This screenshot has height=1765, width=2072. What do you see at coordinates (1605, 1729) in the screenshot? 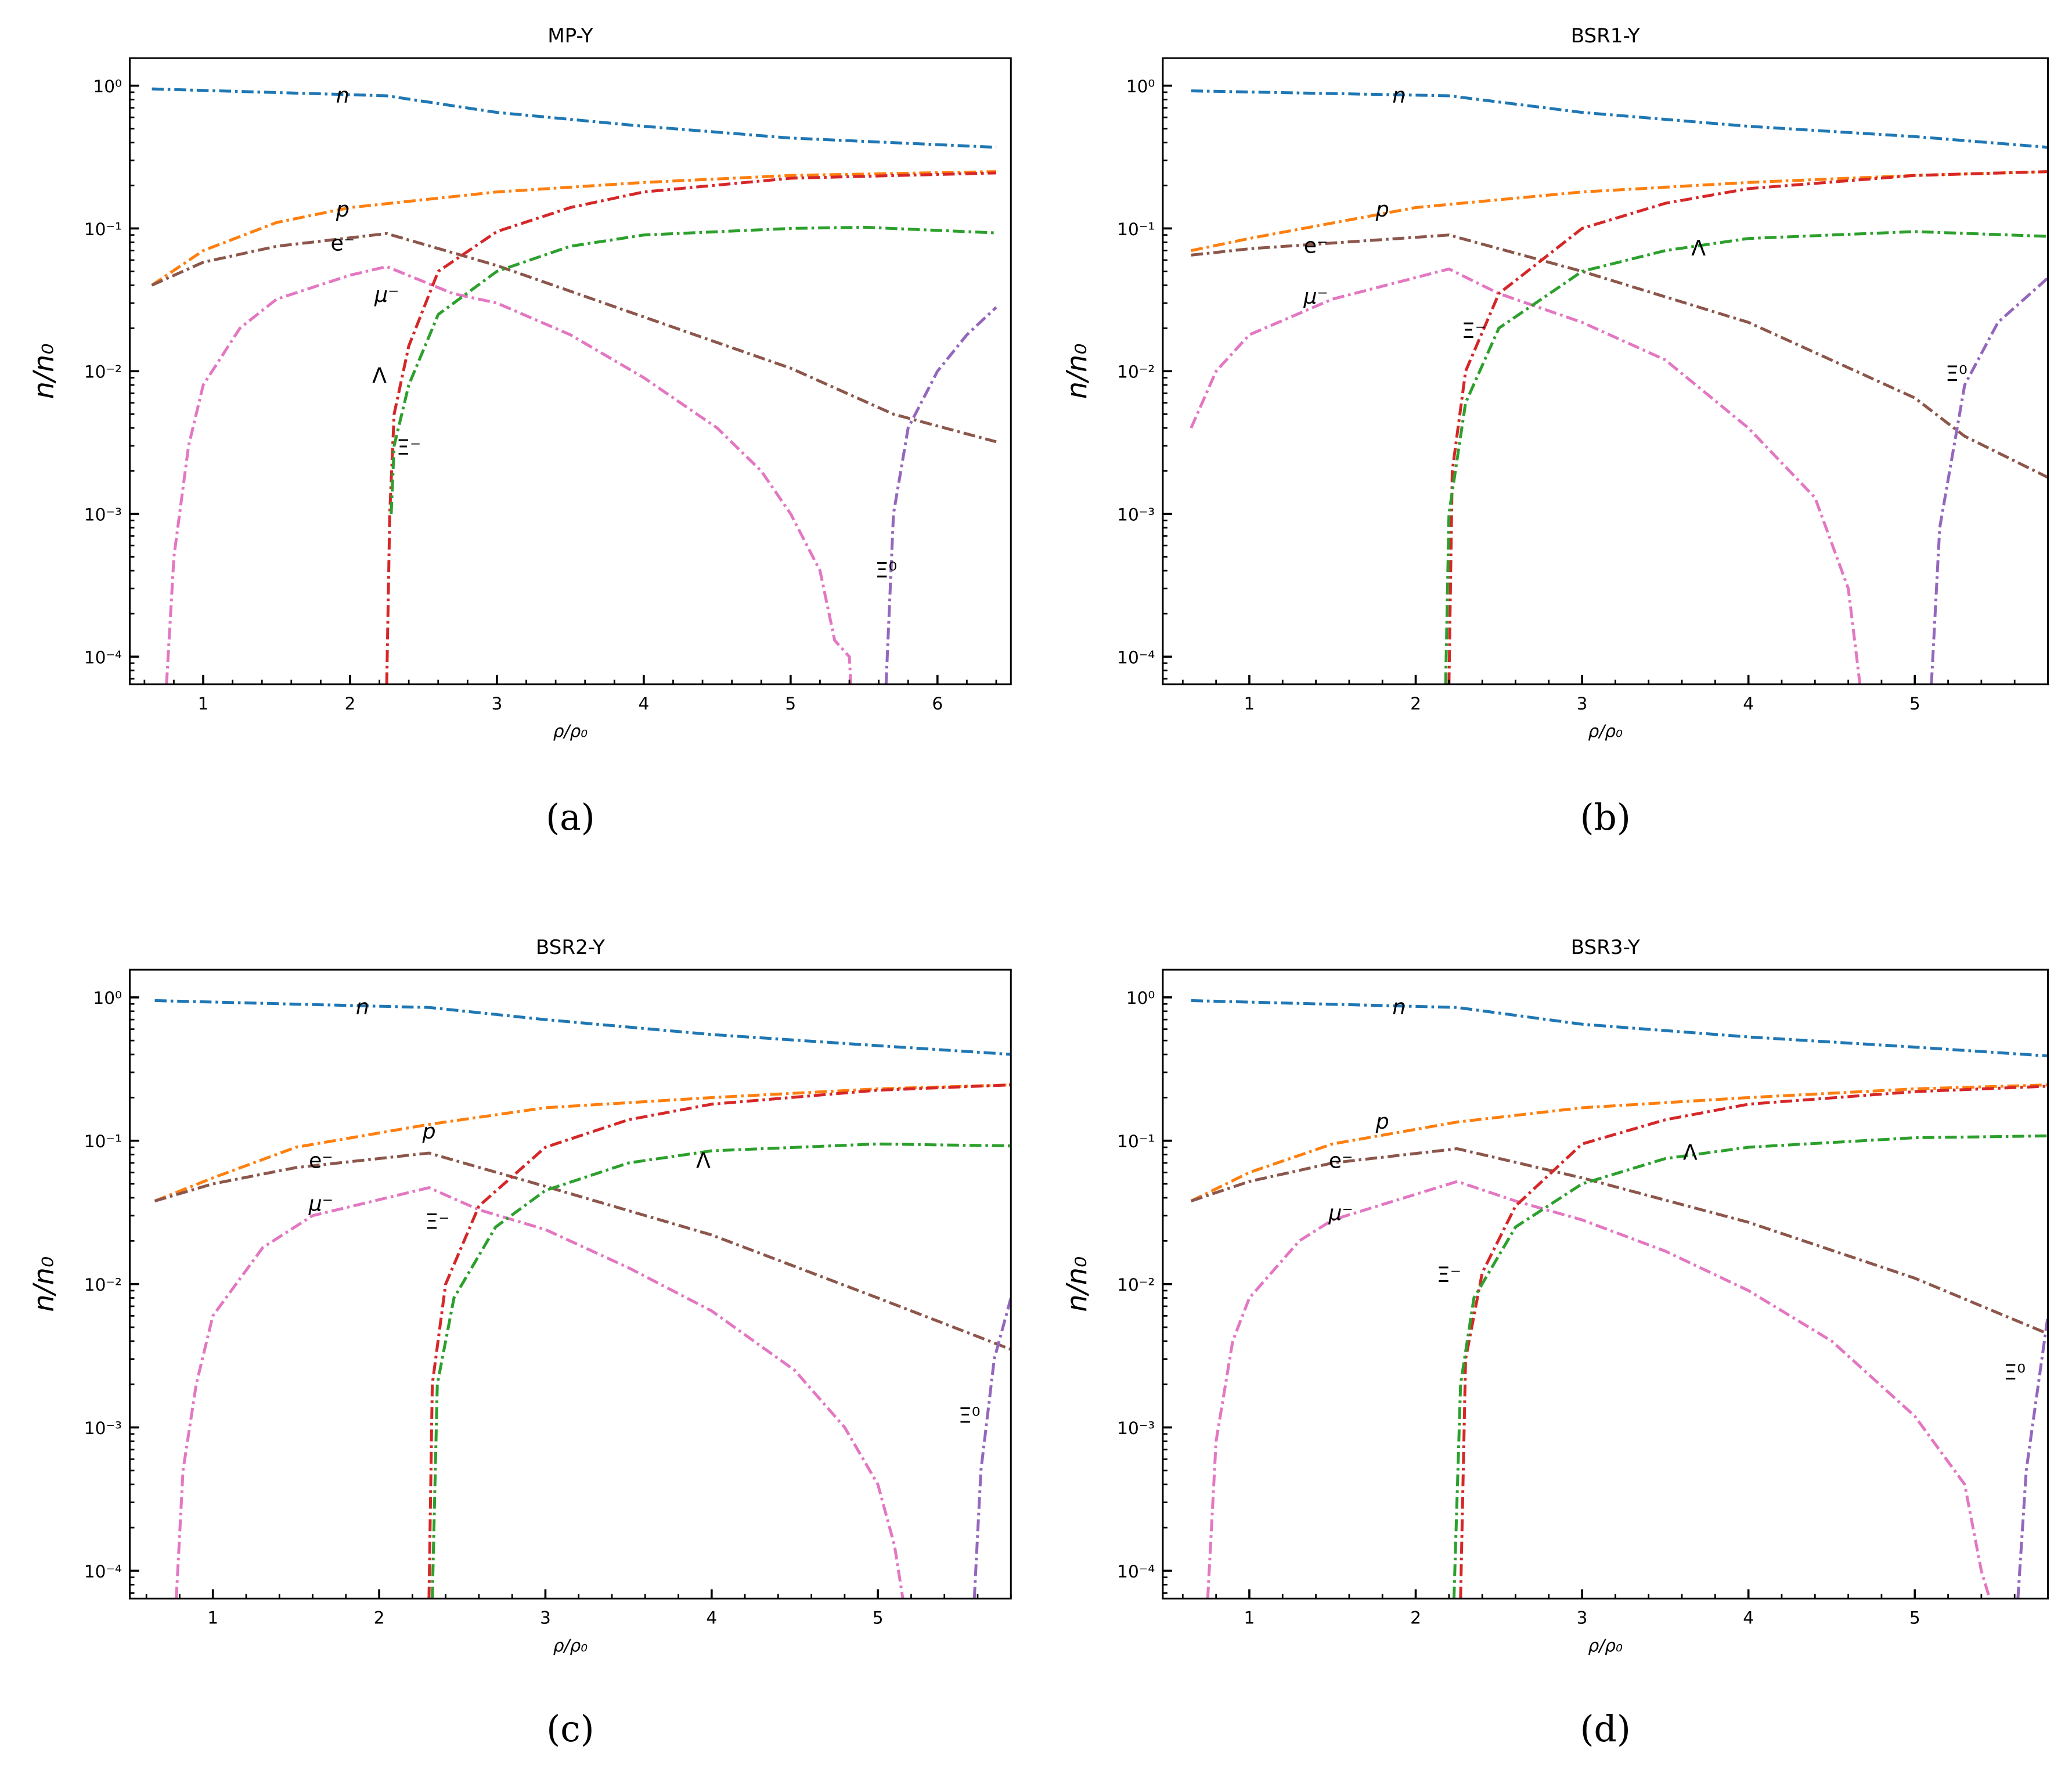
I see `panel-caption: (d)` at bounding box center [1605, 1729].